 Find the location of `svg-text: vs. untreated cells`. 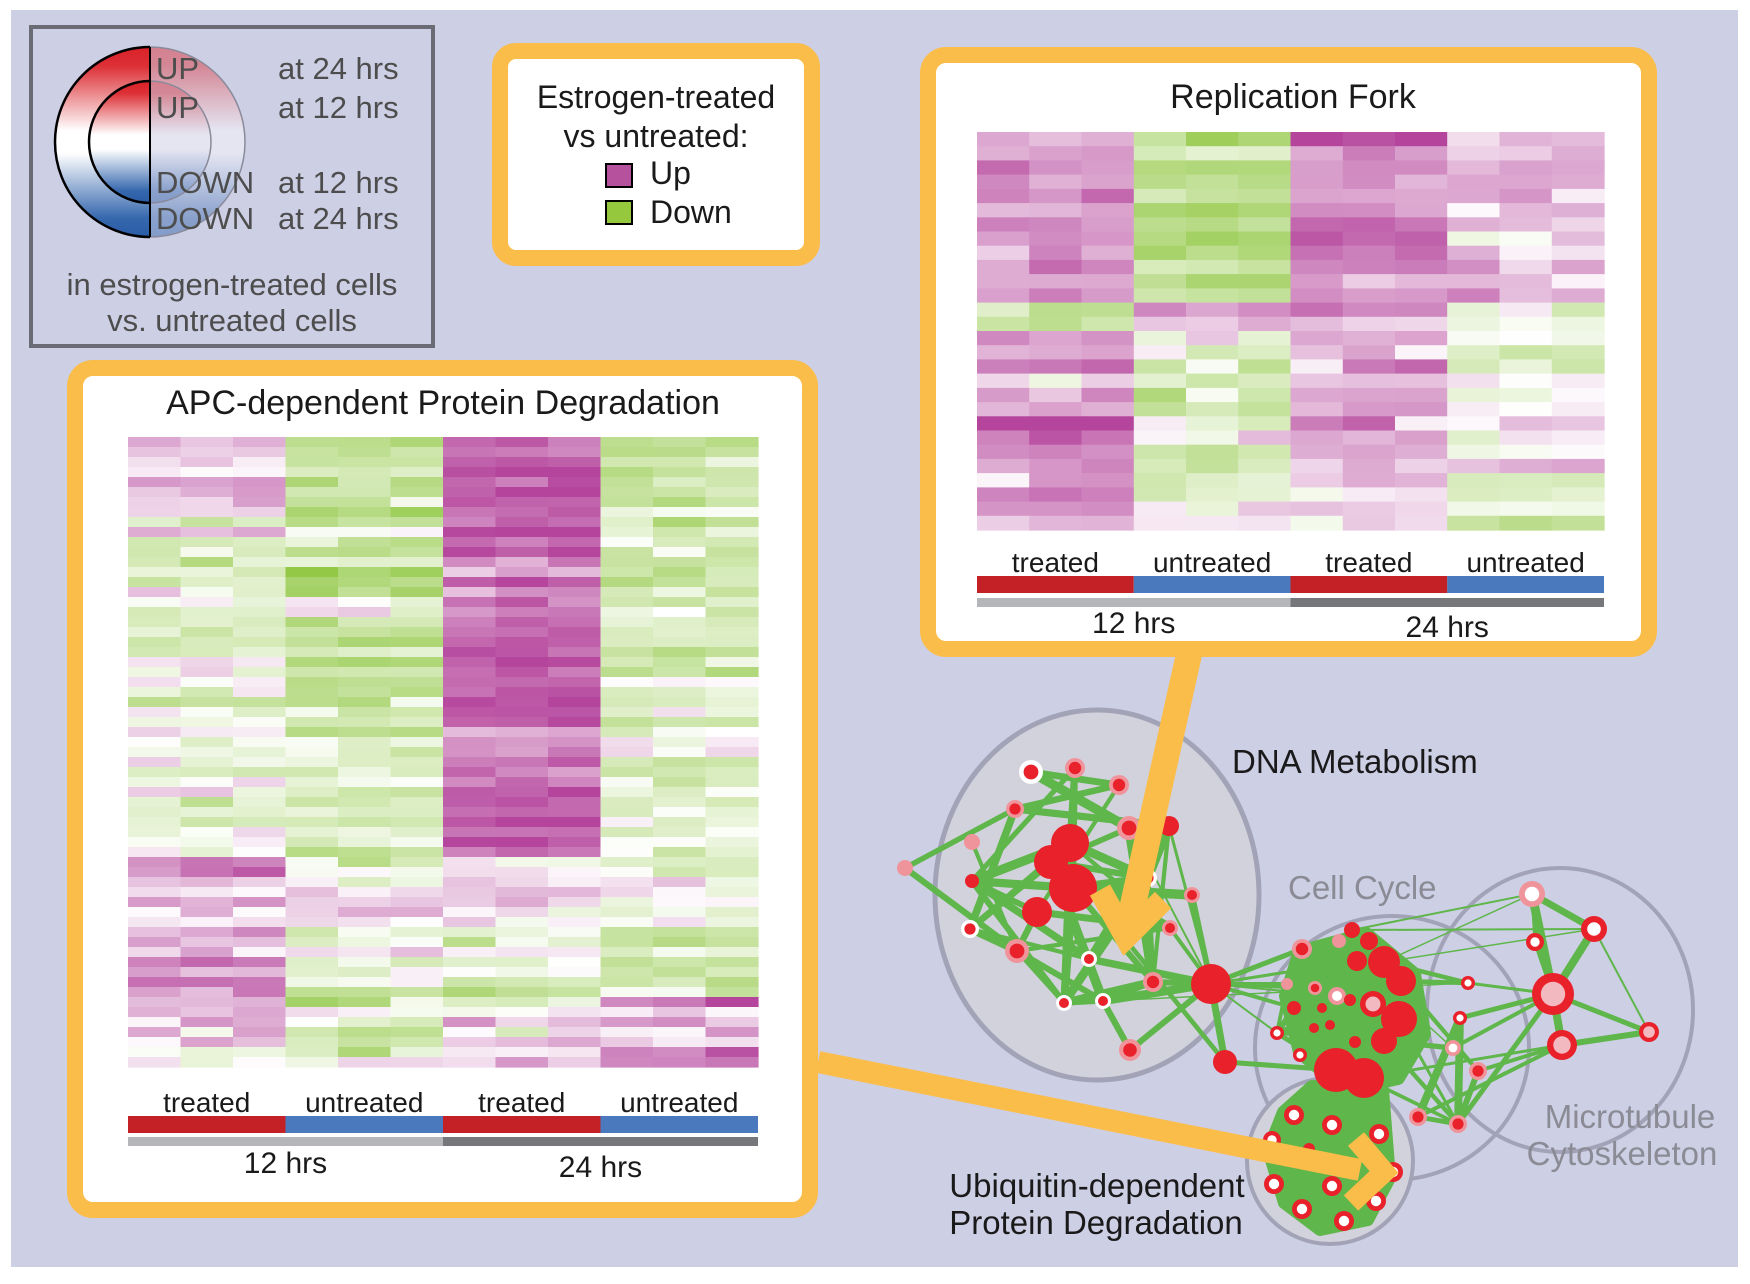

svg-text: vs. untreated cells is located at coordinates (232, 320).